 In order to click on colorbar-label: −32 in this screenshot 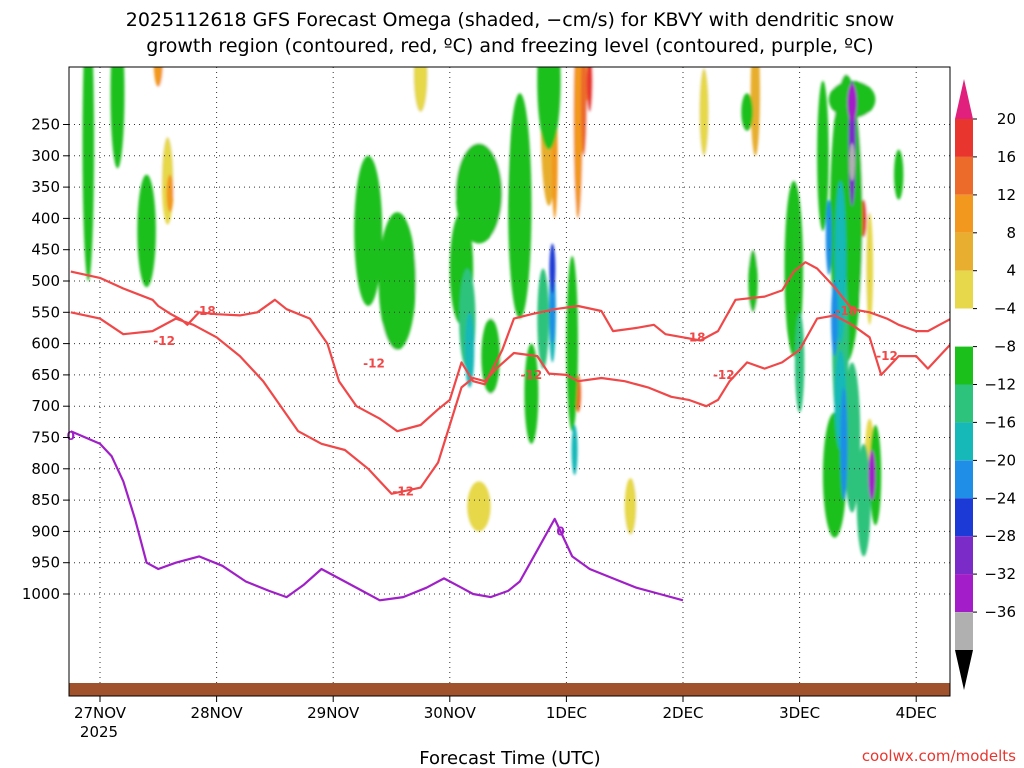, I will do `click(1000, 574)`.